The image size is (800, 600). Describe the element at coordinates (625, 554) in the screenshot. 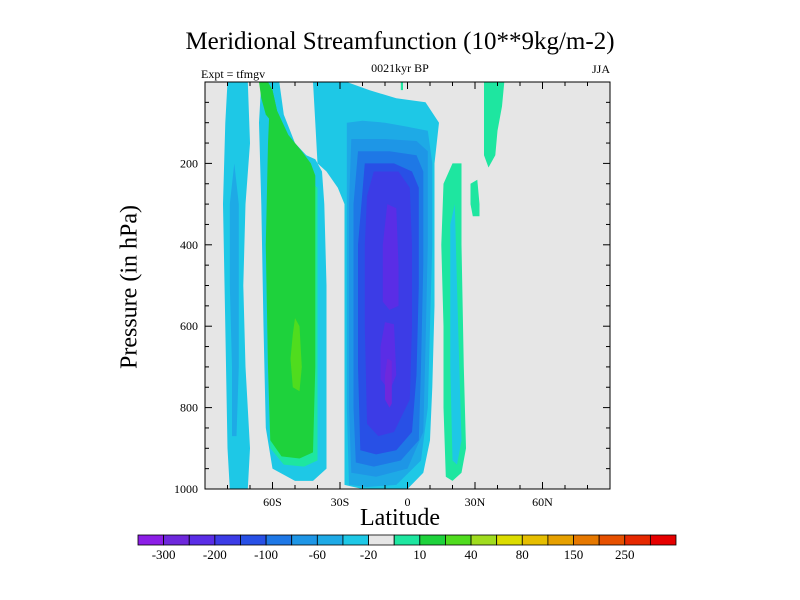

I see `colorbar-label: 250` at that location.